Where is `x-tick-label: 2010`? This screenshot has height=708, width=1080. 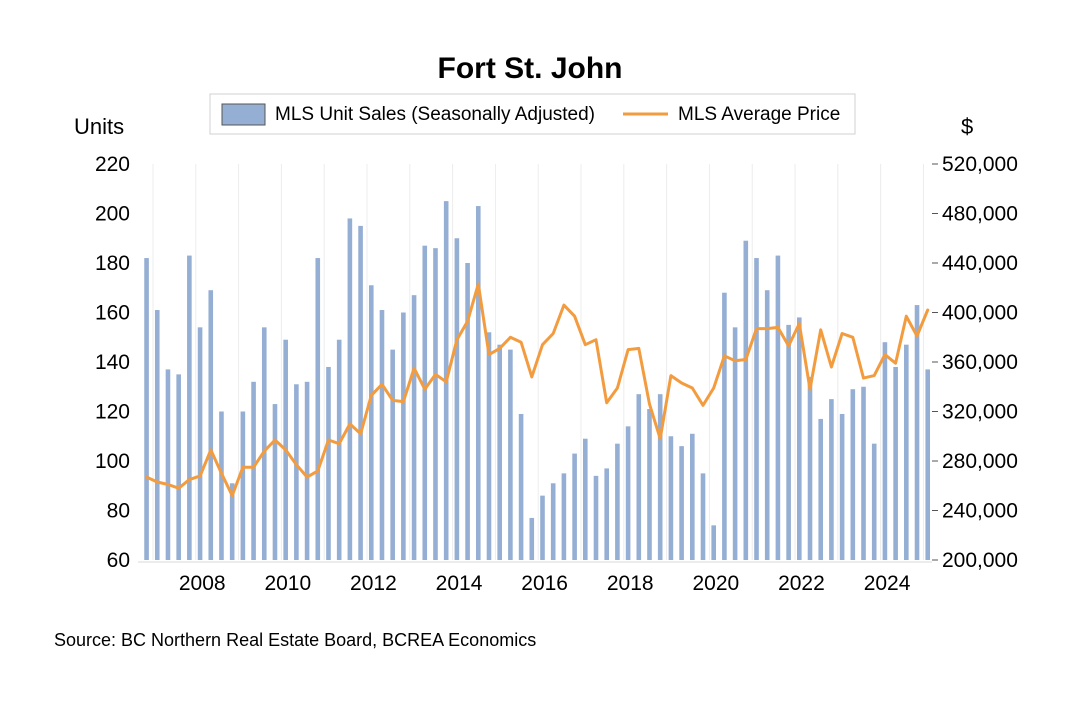 x-tick-label: 2010 is located at coordinates (287, 583).